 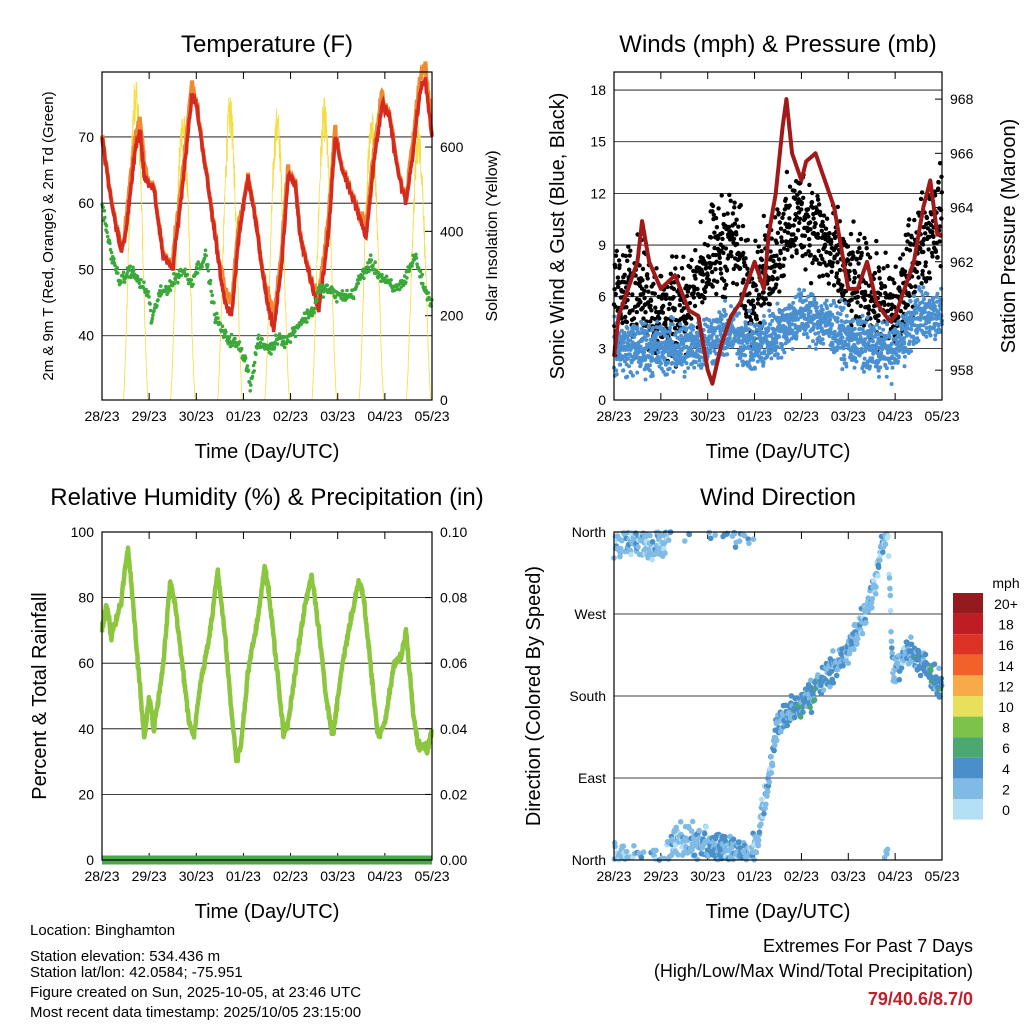 What do you see at coordinates (125, 956) in the screenshot?
I see `footer-elevation: Station elevation: 534.436 m` at bounding box center [125, 956].